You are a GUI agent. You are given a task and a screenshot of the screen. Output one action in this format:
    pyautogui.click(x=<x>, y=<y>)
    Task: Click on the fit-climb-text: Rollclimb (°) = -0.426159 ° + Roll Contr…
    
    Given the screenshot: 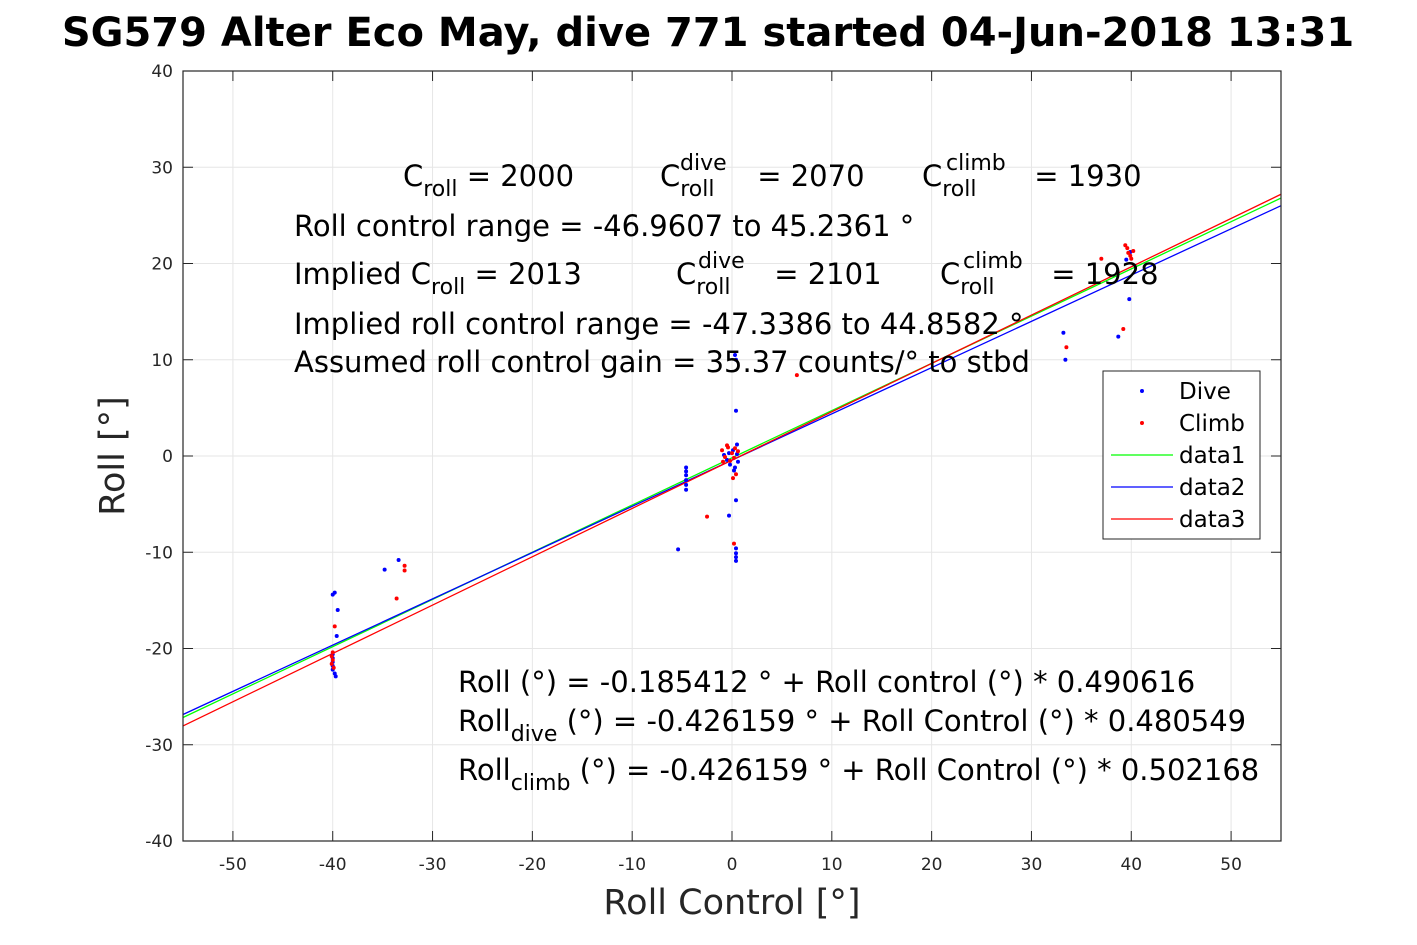 What is the action you would take?
    pyautogui.click(x=858, y=774)
    